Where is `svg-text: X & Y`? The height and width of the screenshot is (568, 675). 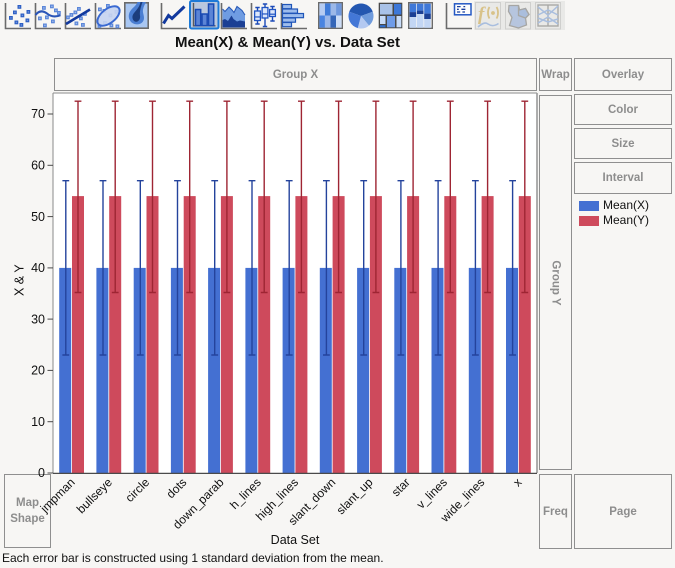 svg-text: X & Y is located at coordinates (20, 280).